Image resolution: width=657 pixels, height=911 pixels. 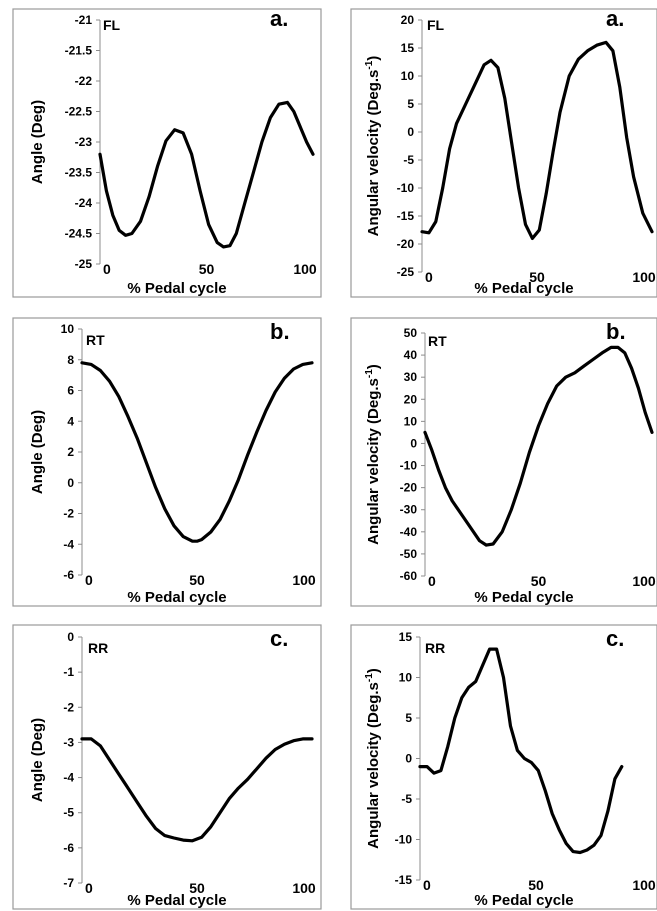 What do you see at coordinates (409, 510) in the screenshot?
I see `y-tick-label: -30` at bounding box center [409, 510].